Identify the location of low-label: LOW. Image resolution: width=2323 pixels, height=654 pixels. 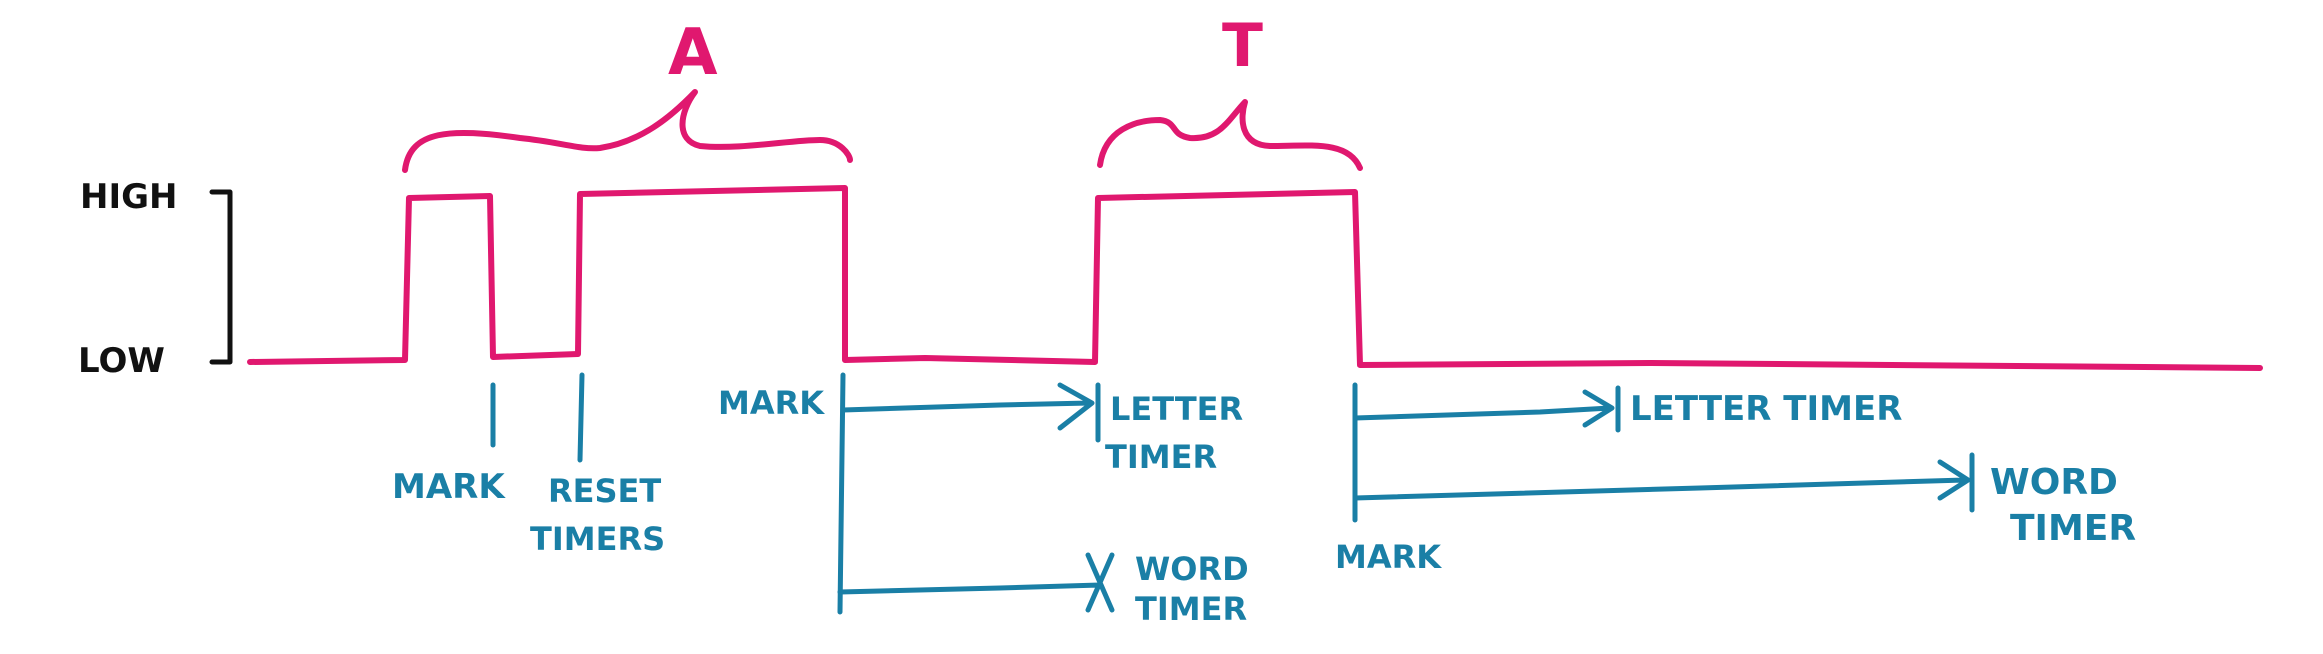
(121, 361).